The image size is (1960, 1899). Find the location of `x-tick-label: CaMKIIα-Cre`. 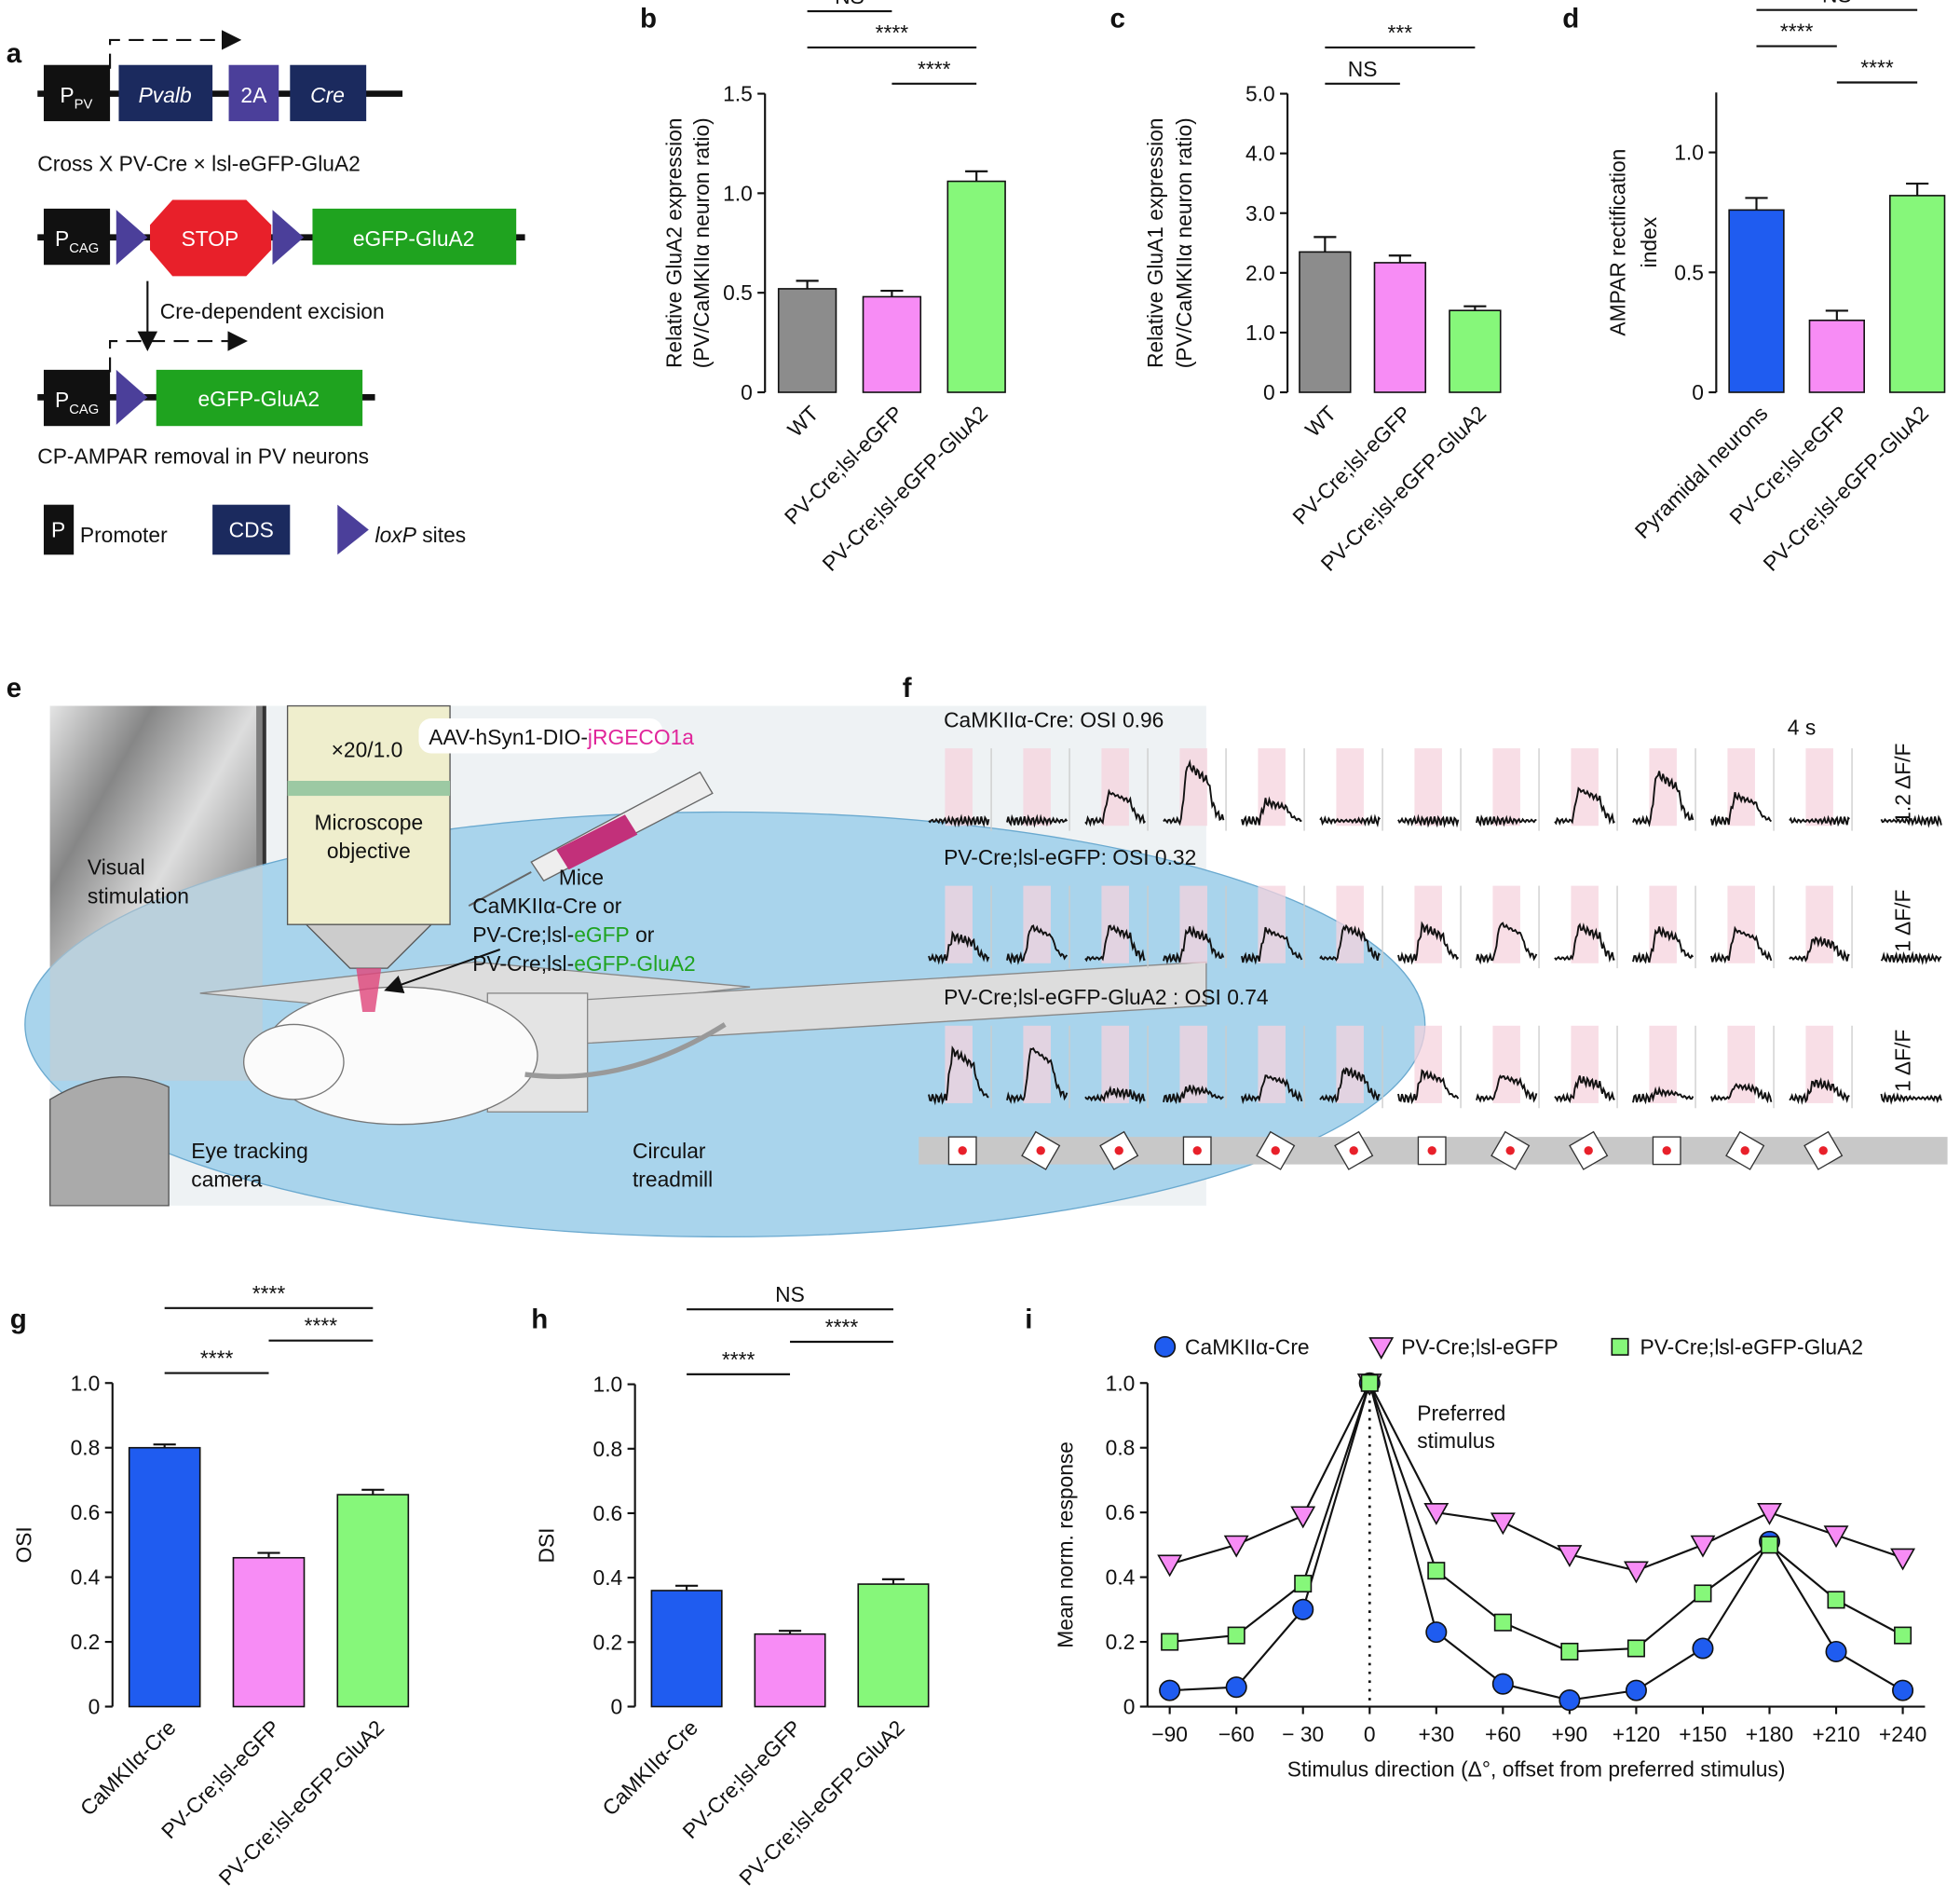

x-tick-label: CaMKIIα-Cre is located at coordinates (128, 1768).